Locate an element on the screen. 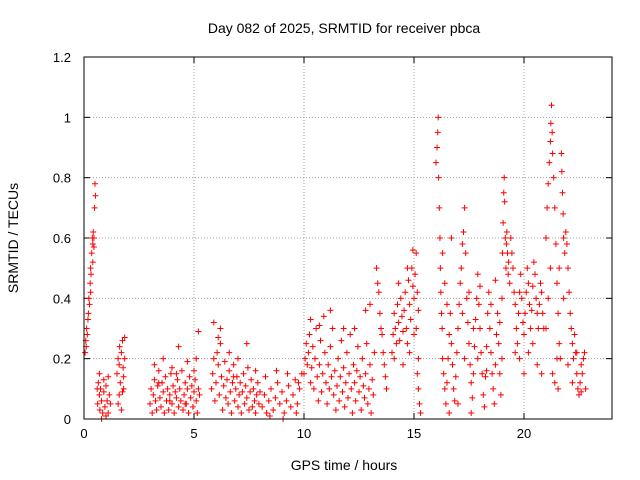 The width and height of the screenshot is (640, 480). y-tick-label: 0.2 is located at coordinates (62, 359).